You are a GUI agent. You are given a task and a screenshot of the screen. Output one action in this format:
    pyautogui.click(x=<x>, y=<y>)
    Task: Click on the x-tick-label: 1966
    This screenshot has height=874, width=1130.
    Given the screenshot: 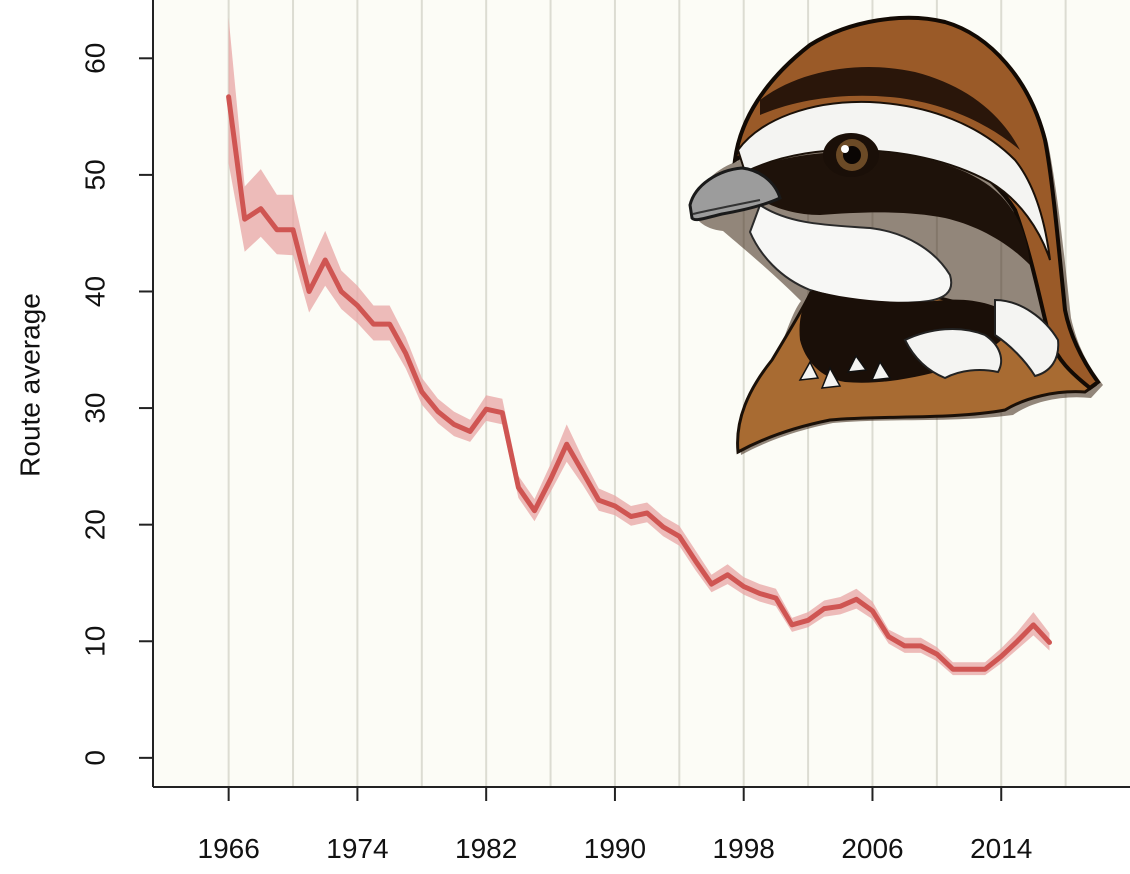 What is the action you would take?
    pyautogui.click(x=229, y=848)
    